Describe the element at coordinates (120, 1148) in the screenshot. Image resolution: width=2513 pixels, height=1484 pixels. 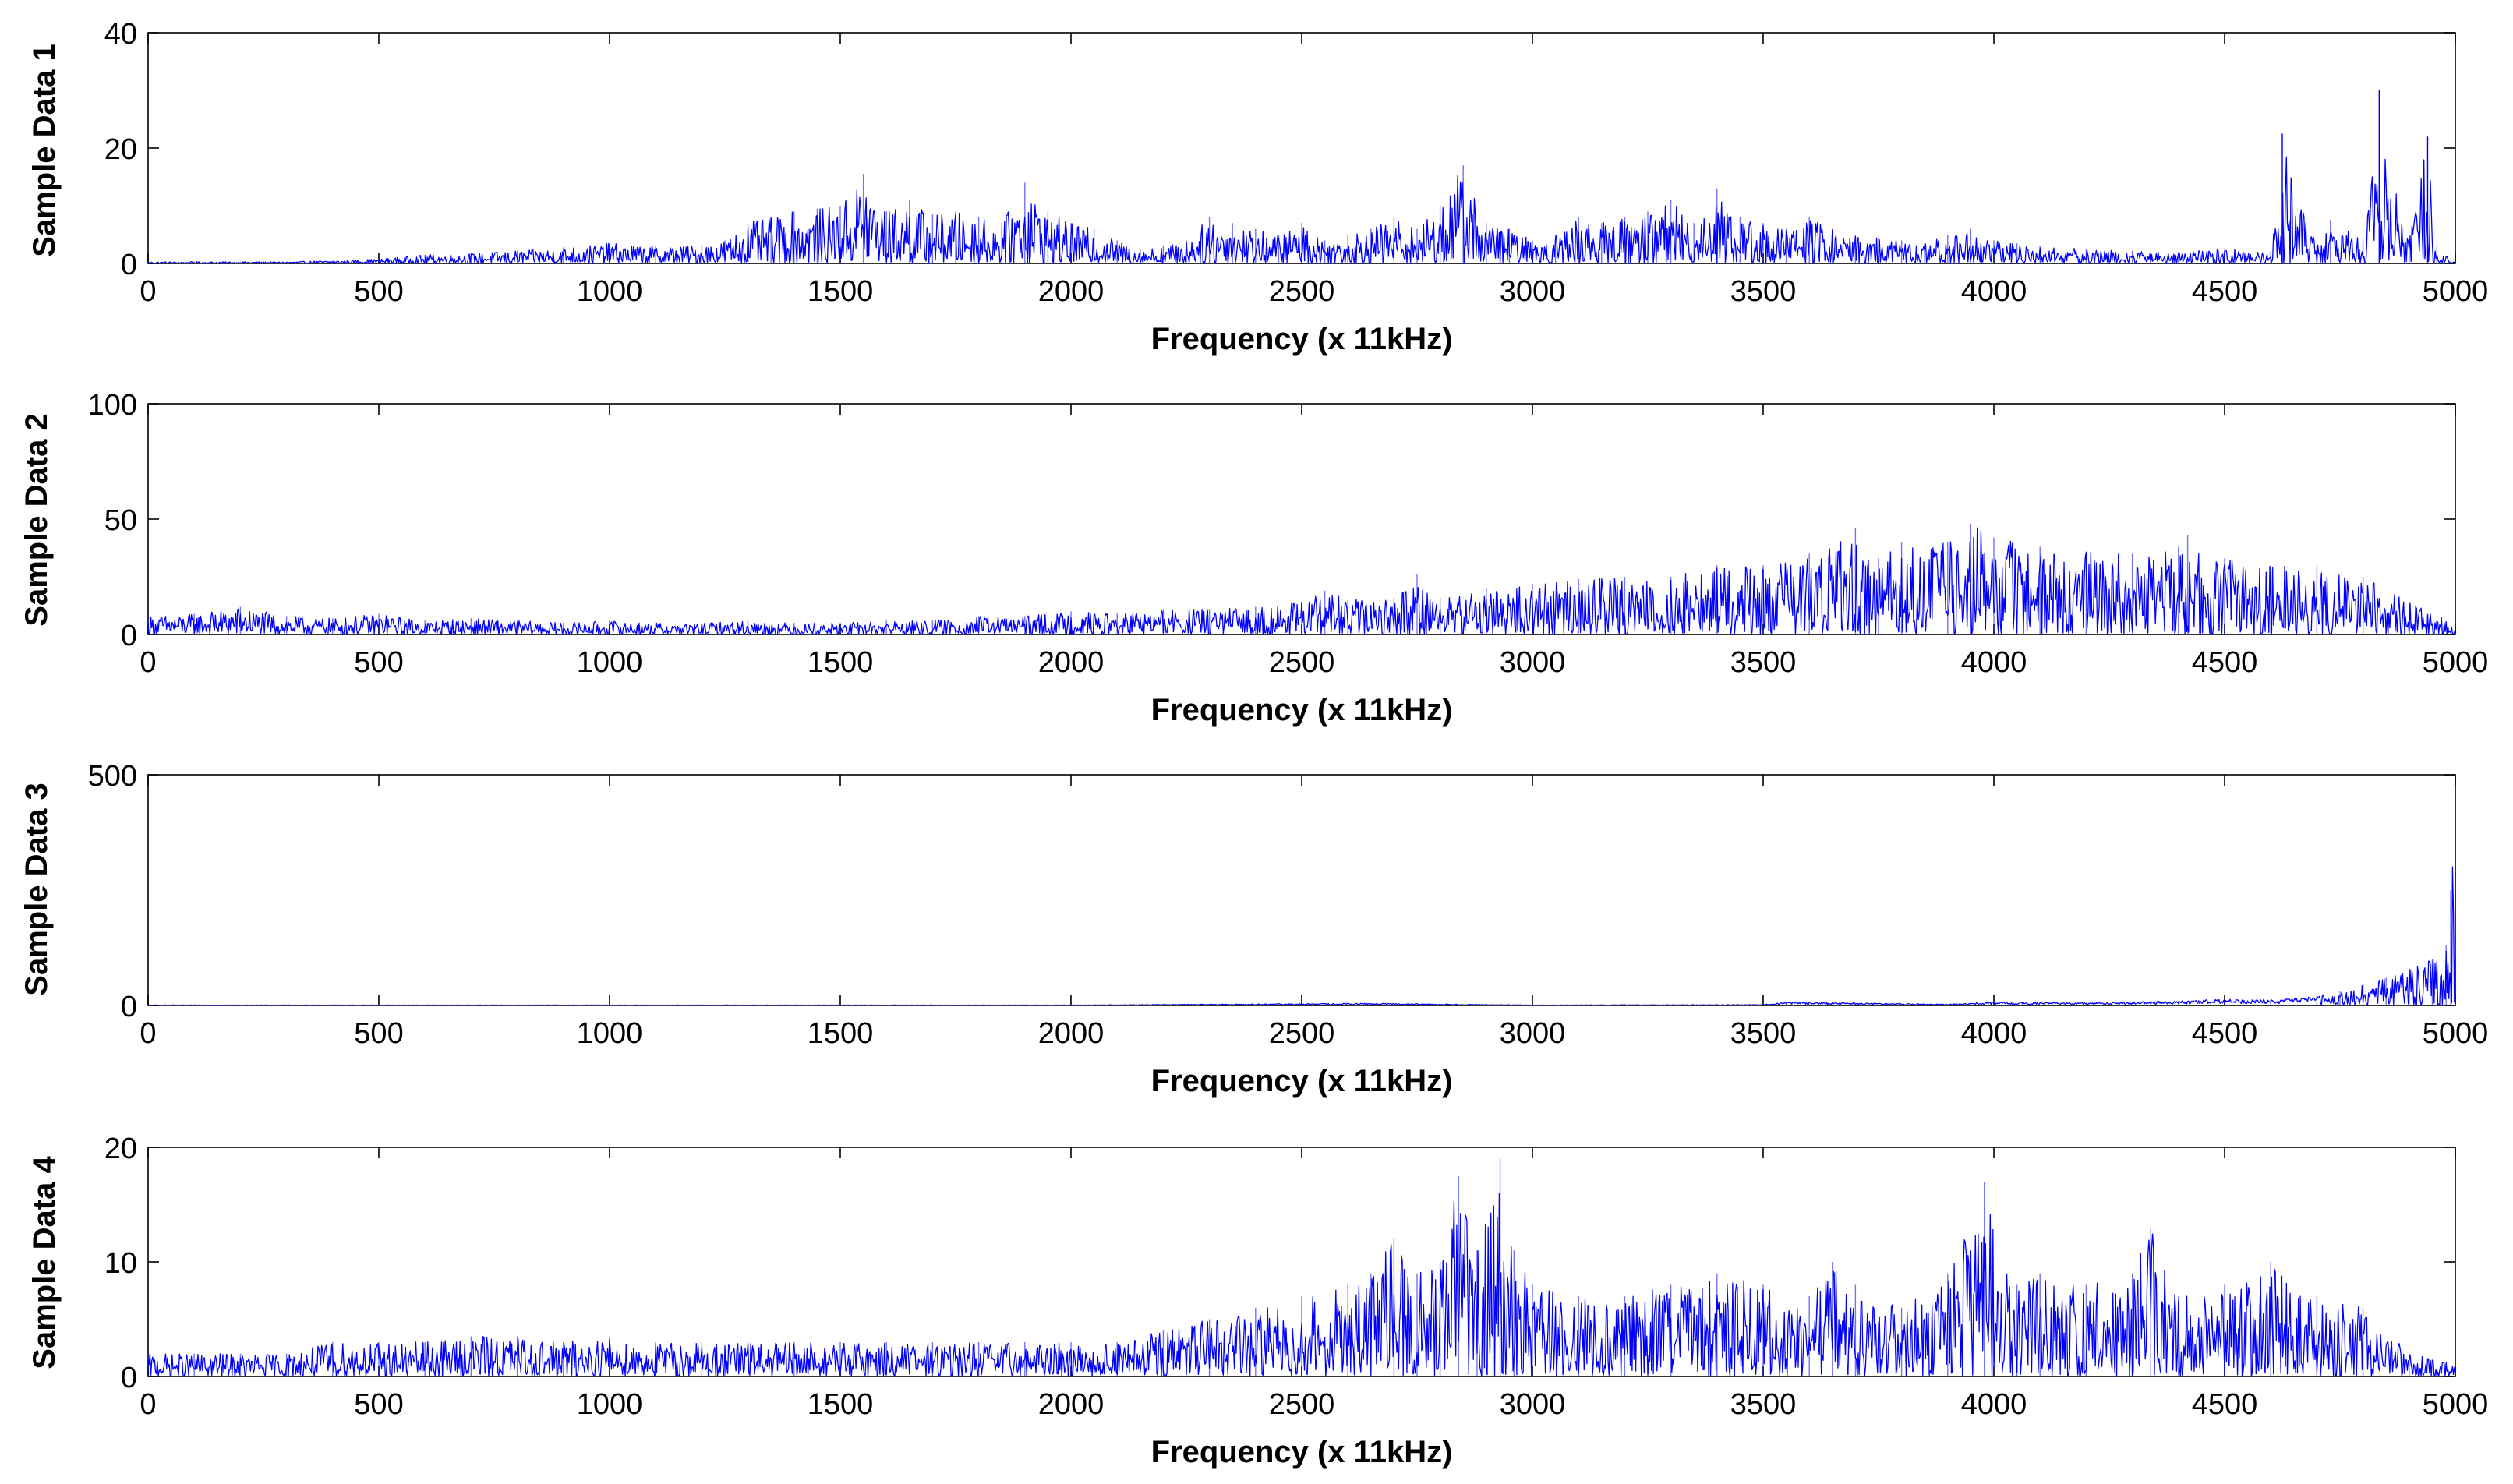
I see `panel-4-ytick-label: 20` at that location.